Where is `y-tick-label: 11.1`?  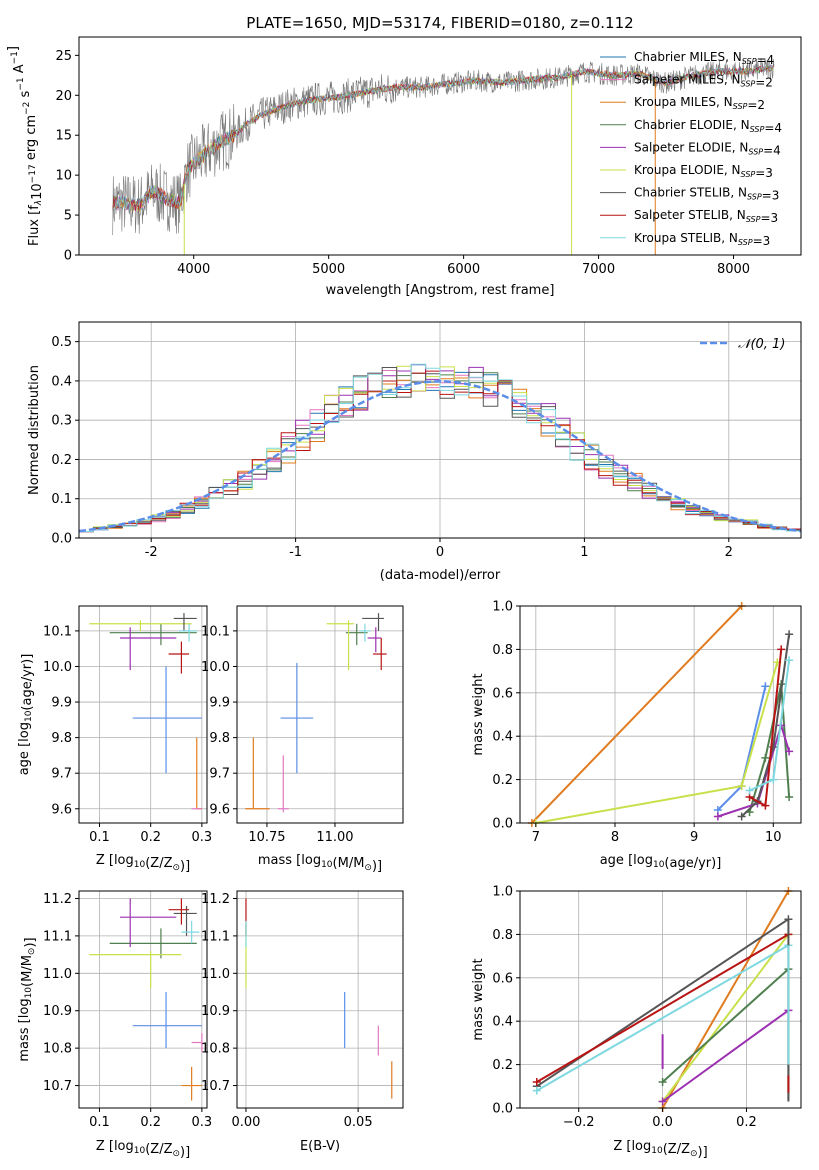
y-tick-label: 11.1 is located at coordinates (215, 936).